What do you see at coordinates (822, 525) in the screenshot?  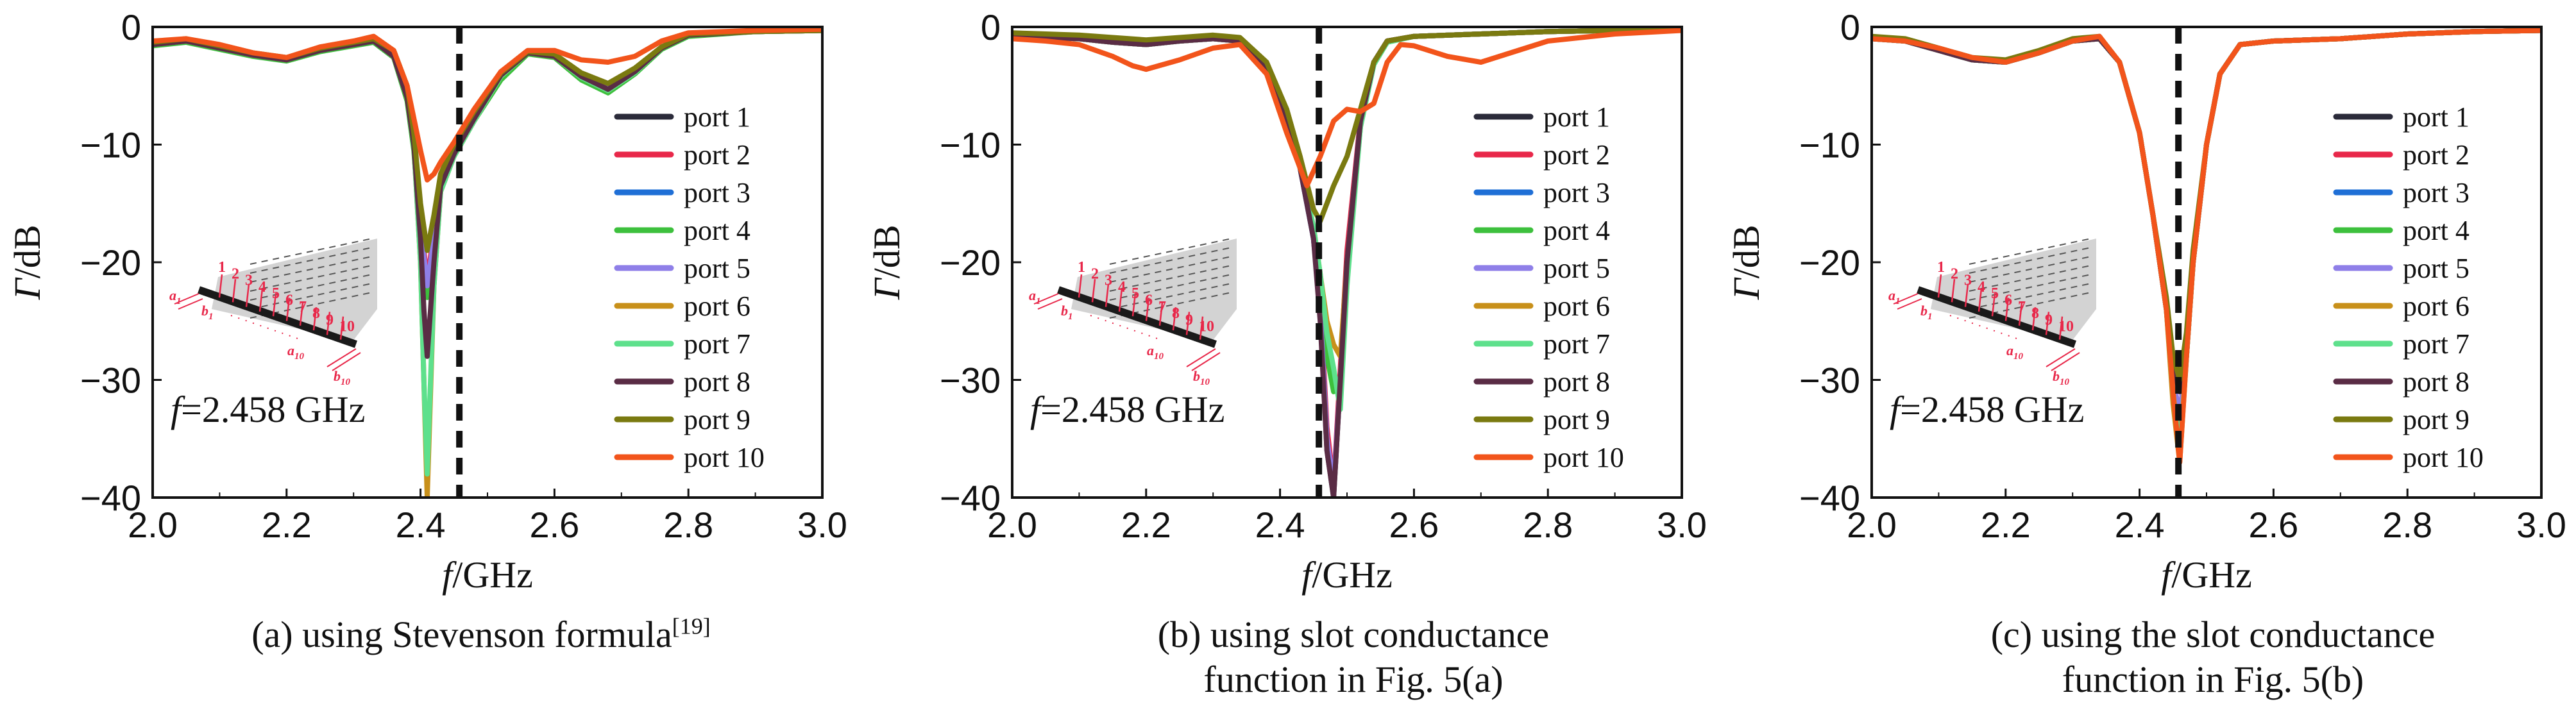 I see `panel-a-x-tick-label-6: 3.0` at bounding box center [822, 525].